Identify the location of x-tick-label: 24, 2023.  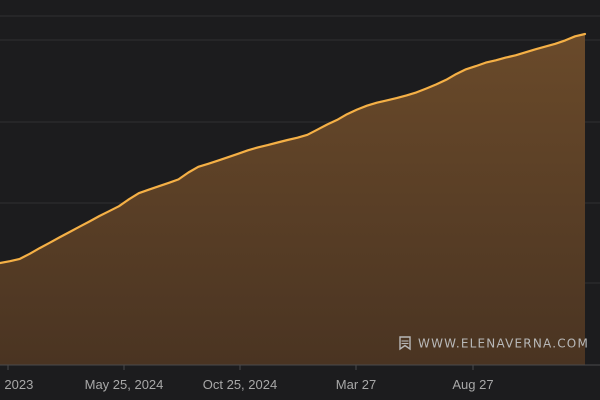
(16, 384).